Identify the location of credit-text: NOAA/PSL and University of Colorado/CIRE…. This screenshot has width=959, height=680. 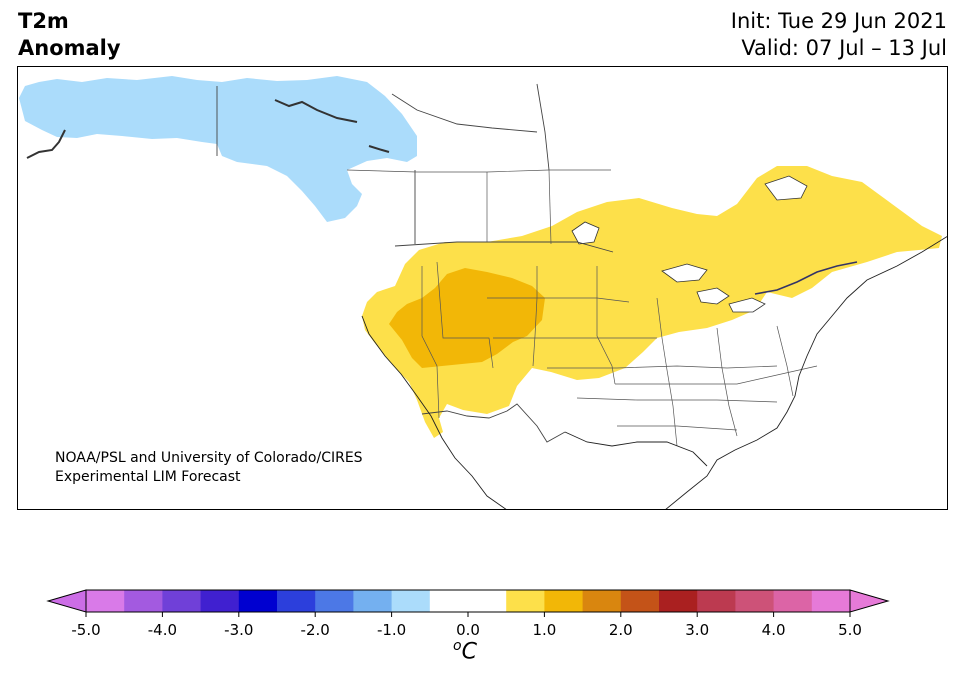
(209, 468).